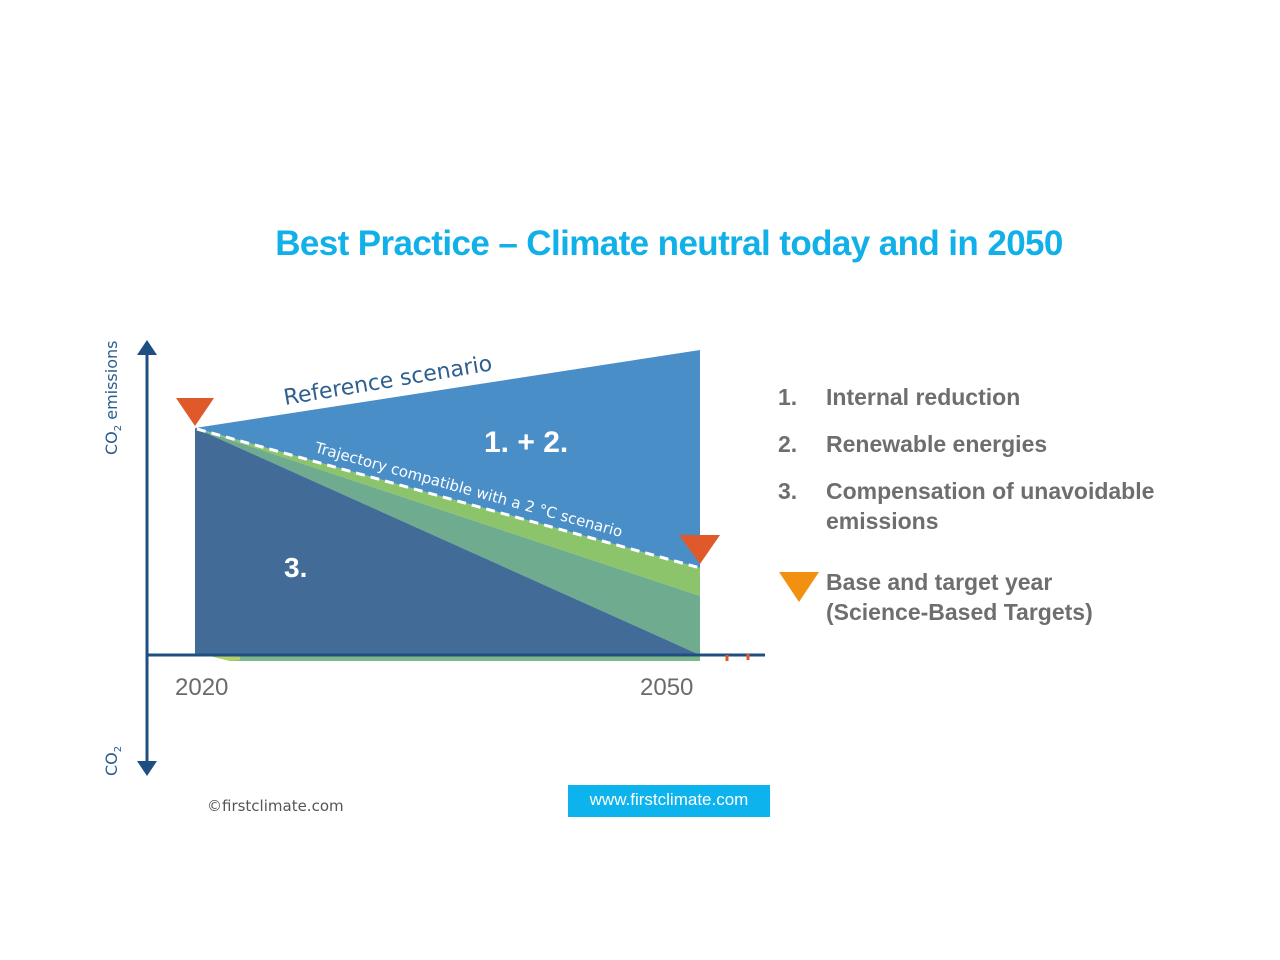 Image resolution: width=1280 pixels, height=960 pixels. I want to click on website-link: www.firstclimate.com, so click(669, 801).